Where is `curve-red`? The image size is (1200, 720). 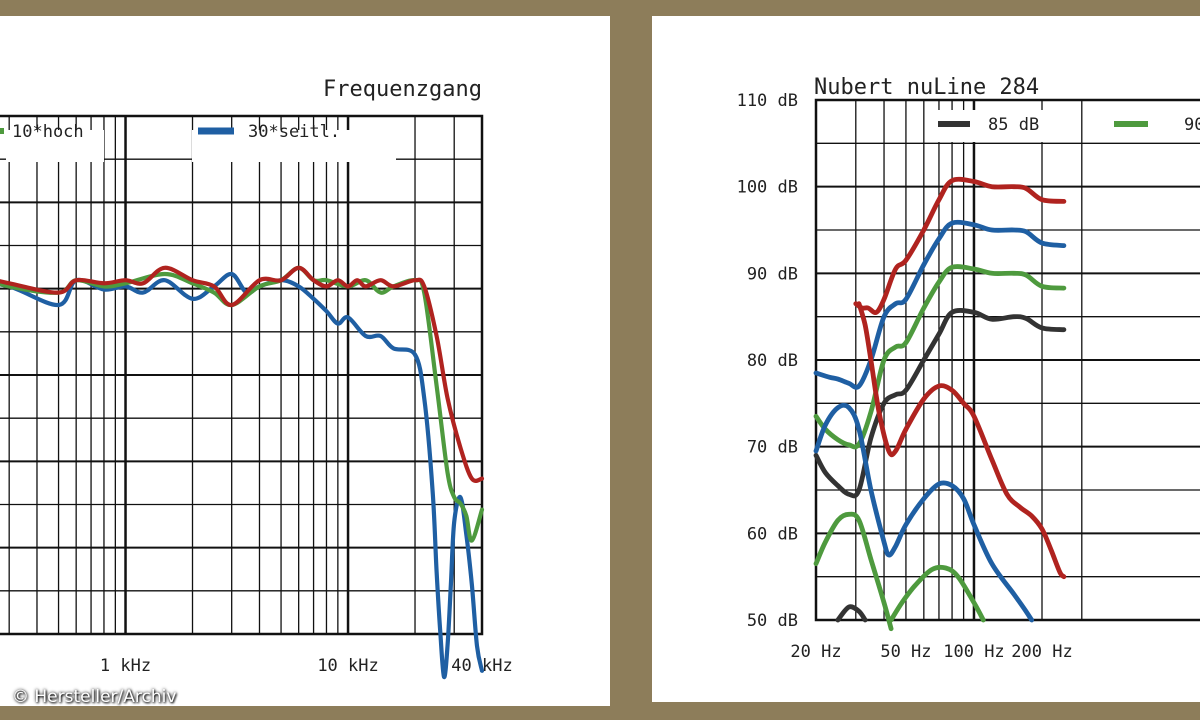
curve-red is located at coordinates (242, 374).